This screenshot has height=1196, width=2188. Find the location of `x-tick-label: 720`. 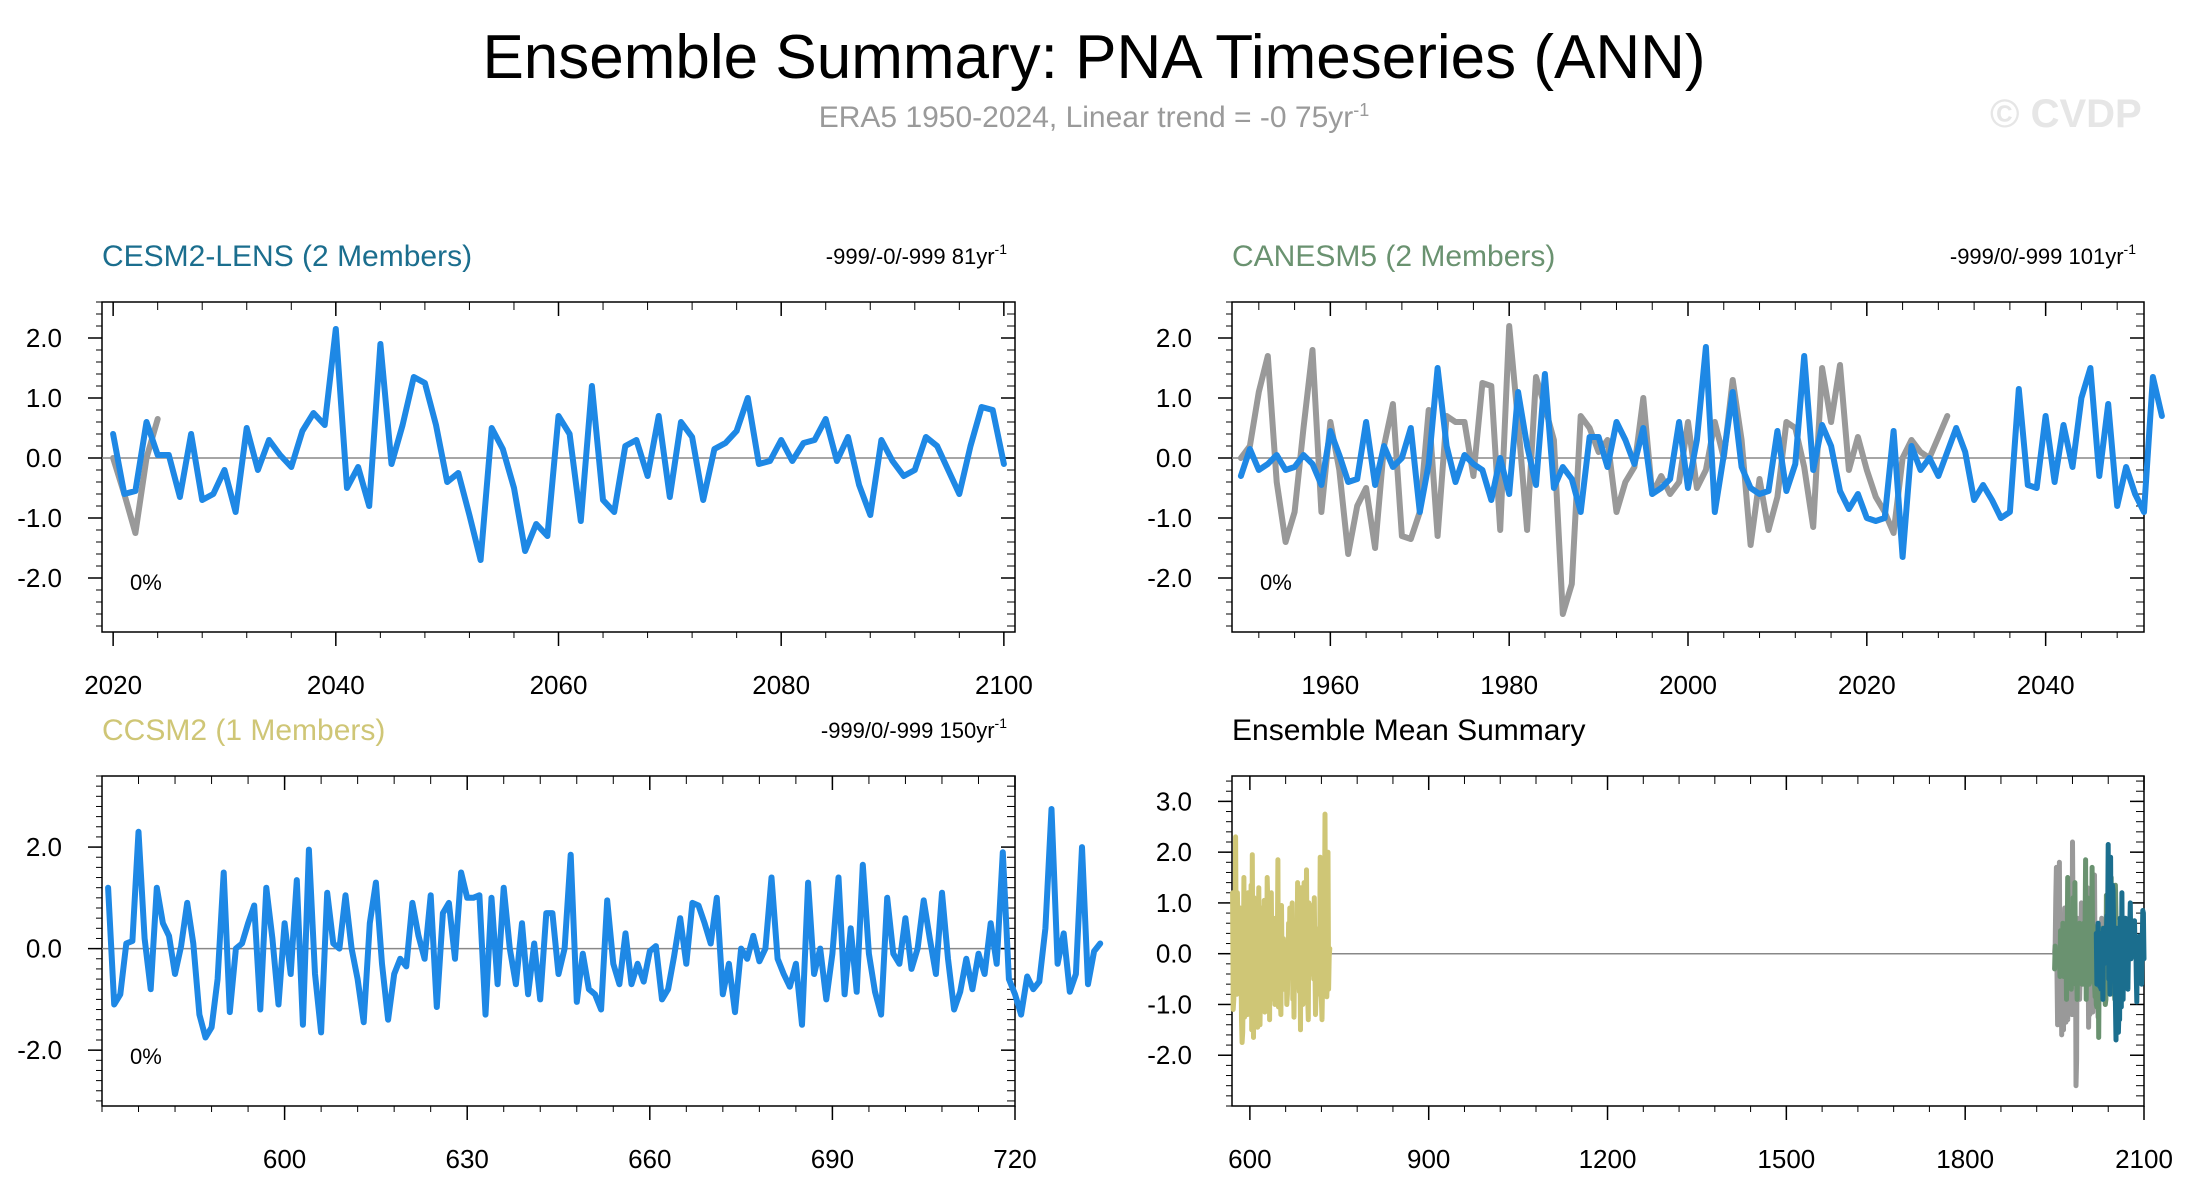

x-tick-label: 720 is located at coordinates (1014, 1159).